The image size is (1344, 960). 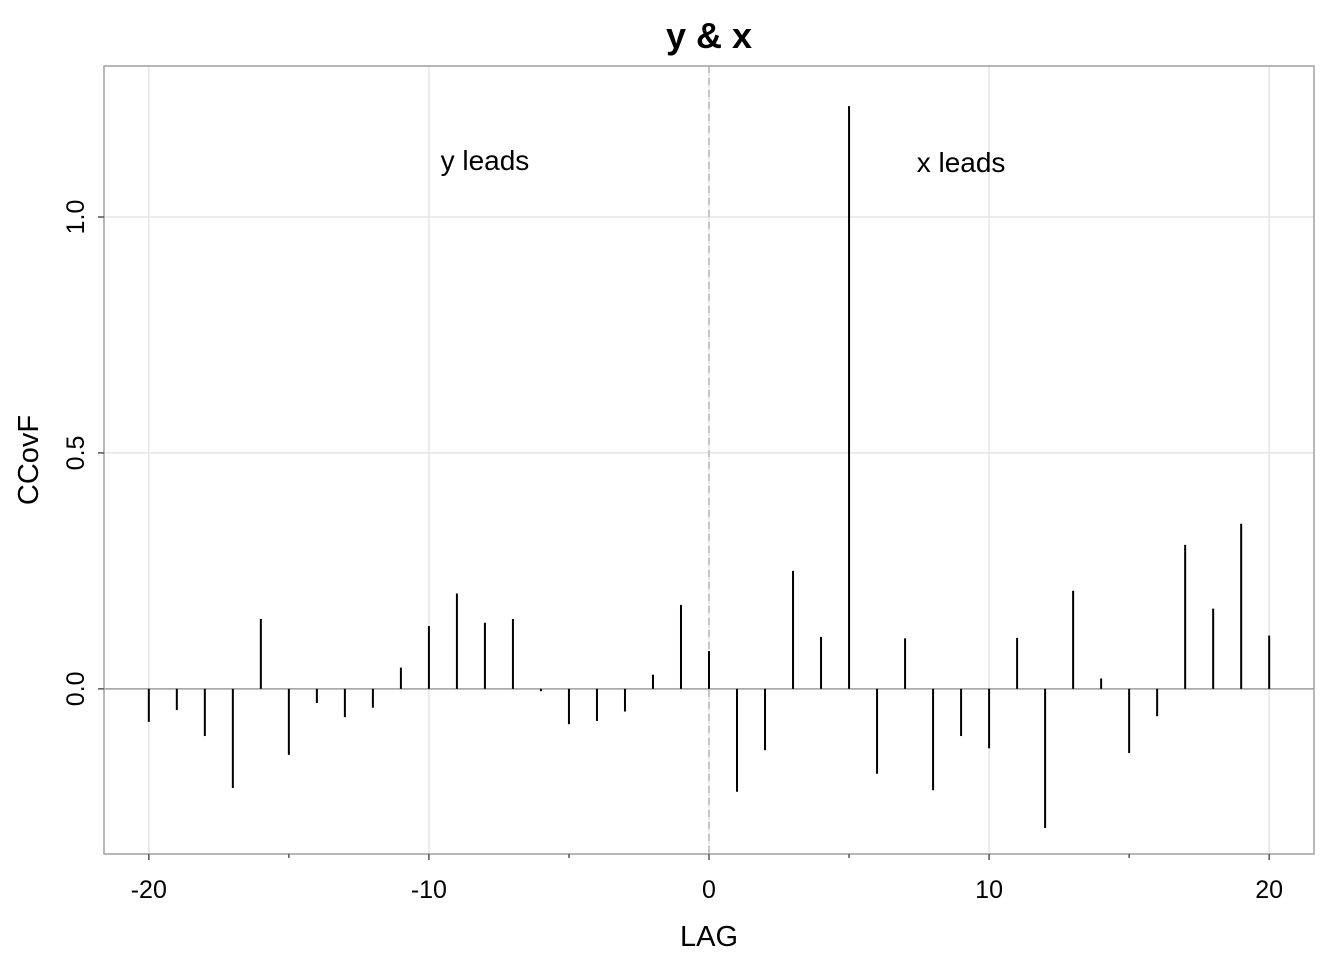 What do you see at coordinates (76, 453) in the screenshot?
I see `y-tick-label: 0.5` at bounding box center [76, 453].